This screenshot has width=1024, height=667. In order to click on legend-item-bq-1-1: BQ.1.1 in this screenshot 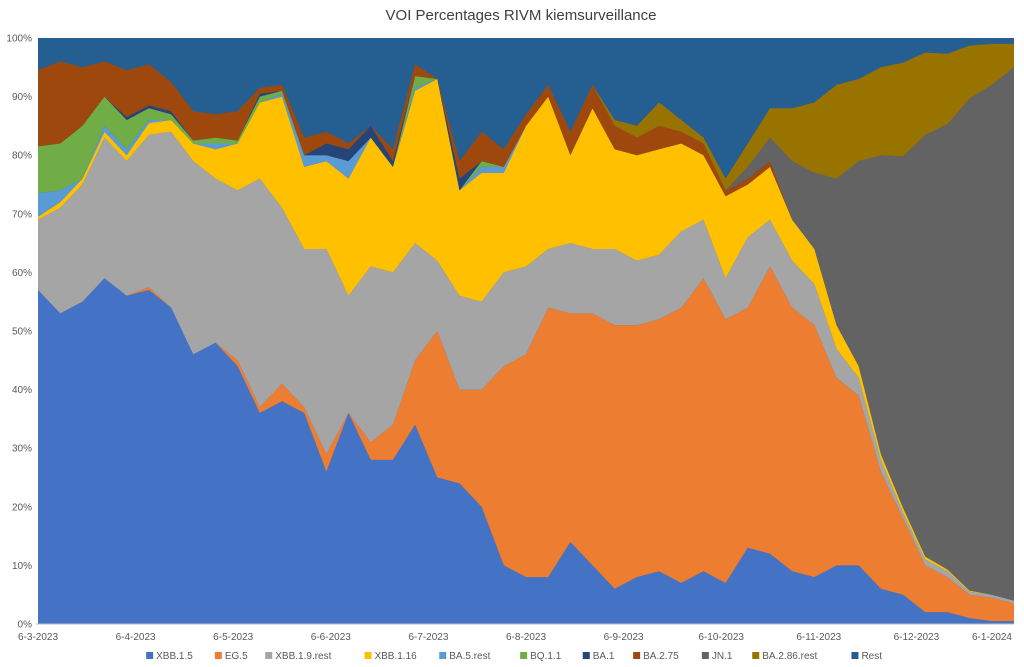, I will do `click(541, 656)`.